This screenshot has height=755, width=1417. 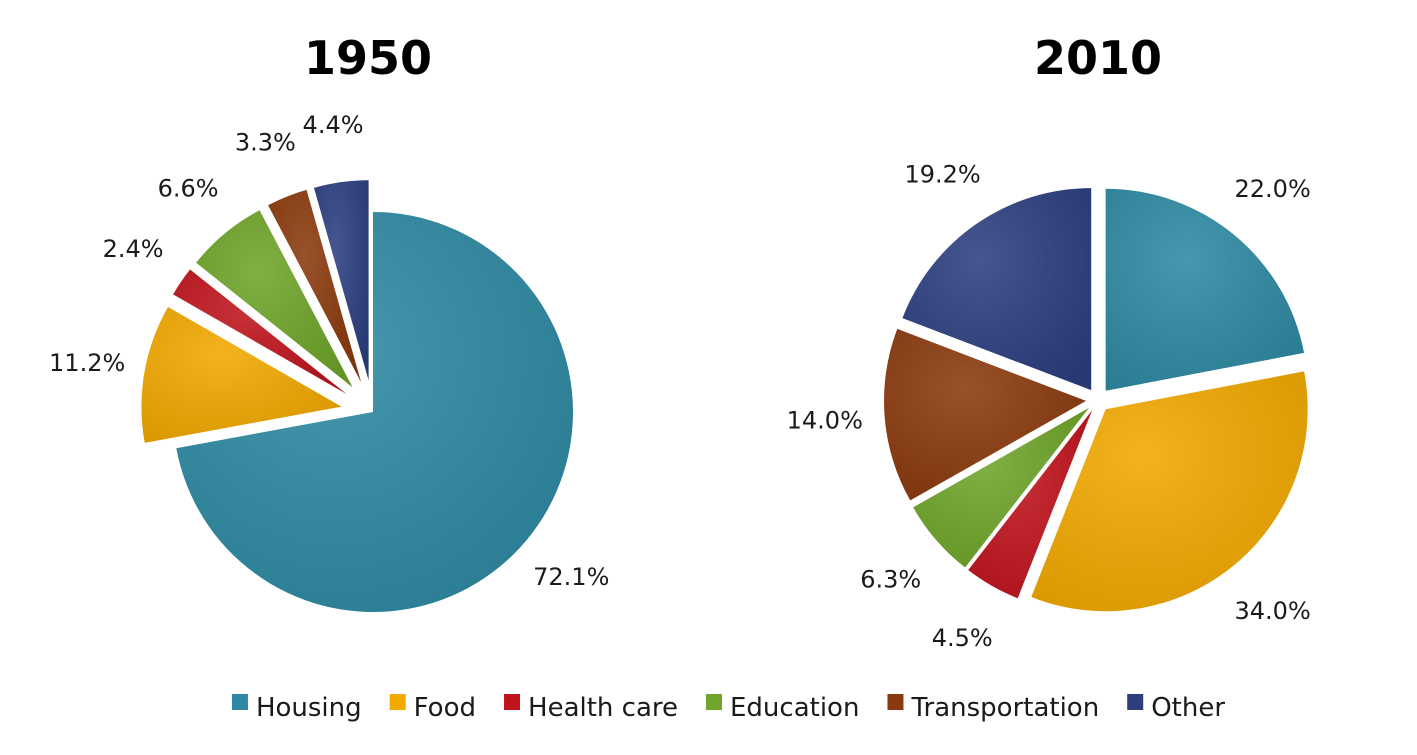 I want to click on pie-2010-label-health-care: 4.5%, so click(x=962, y=638).